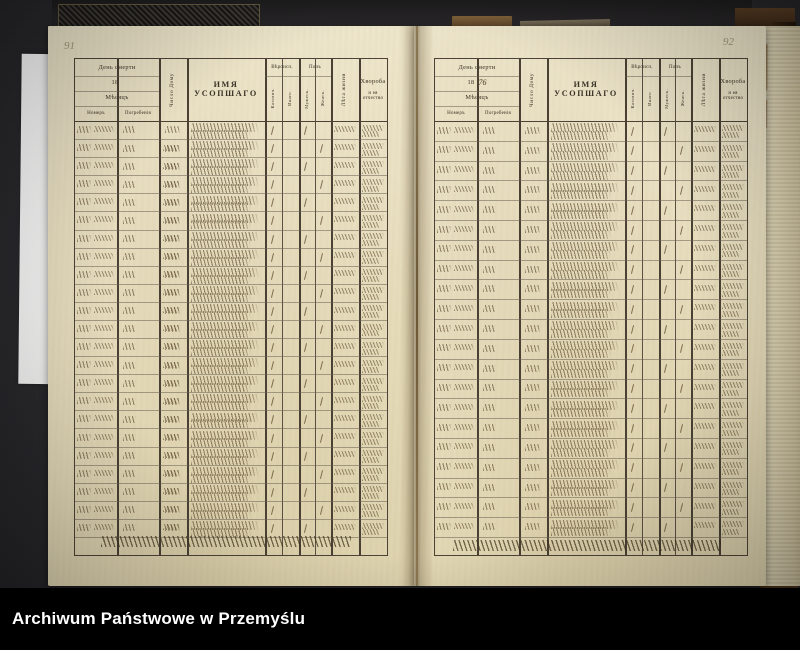  I want to click on header-number-right: Номеръ, so click(456, 113).